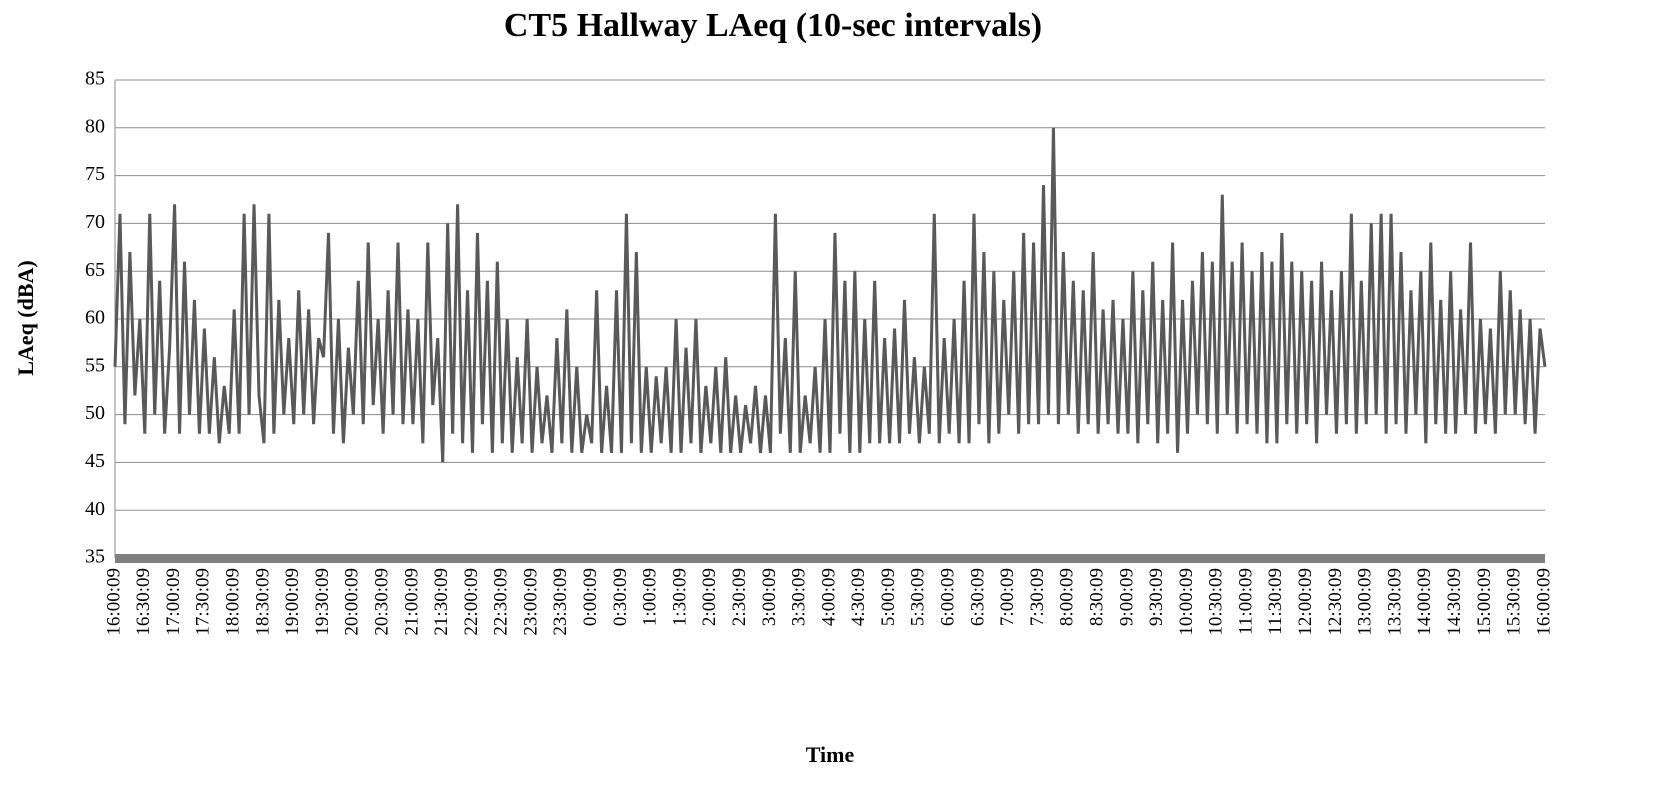  What do you see at coordinates (173, 602) in the screenshot?
I see `x-tick-label: 17:00:09` at bounding box center [173, 602].